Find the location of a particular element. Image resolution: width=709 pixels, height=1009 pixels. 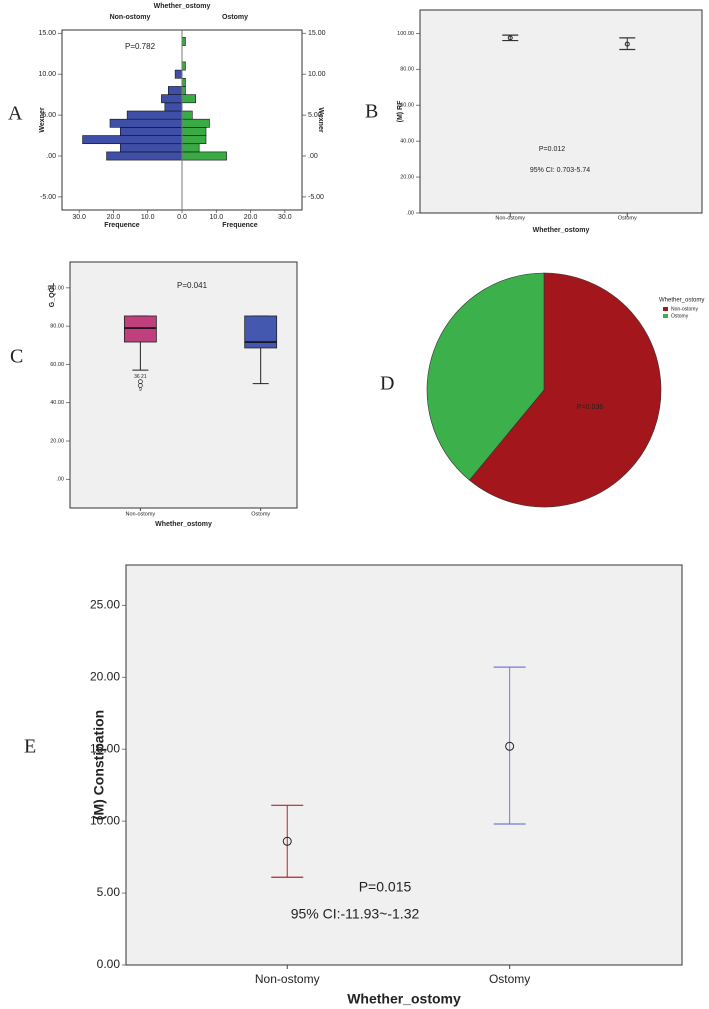

panel-letter: D is located at coordinates (387, 384).